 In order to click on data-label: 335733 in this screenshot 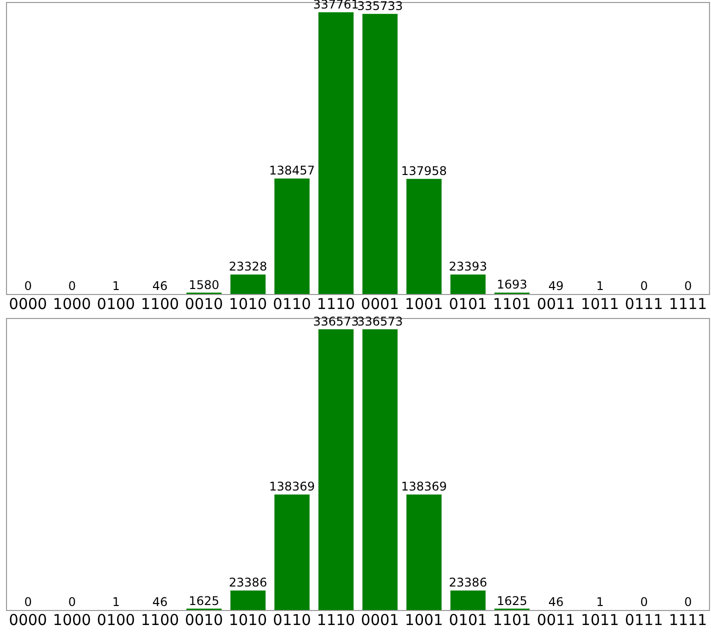, I will do `click(380, 7)`.